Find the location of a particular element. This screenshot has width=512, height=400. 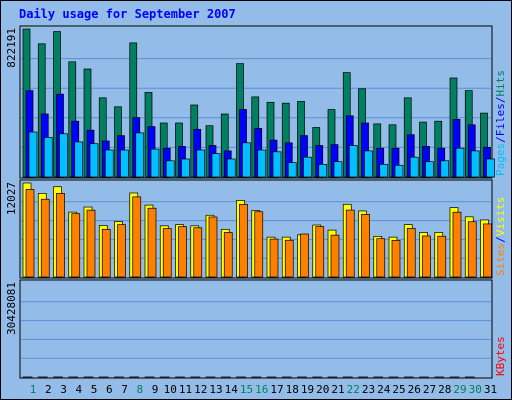

legend-entry: Sites is located at coordinates (500, 259).